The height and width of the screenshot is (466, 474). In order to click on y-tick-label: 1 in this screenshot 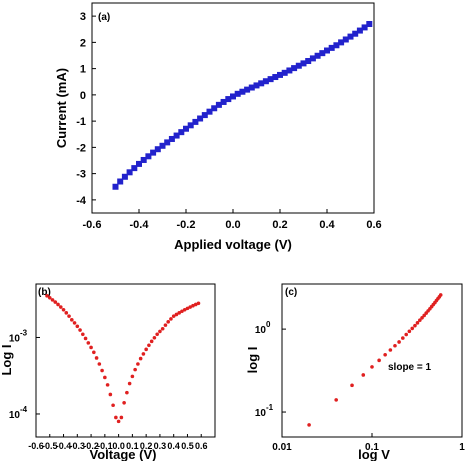, I will do `click(83, 70)`.